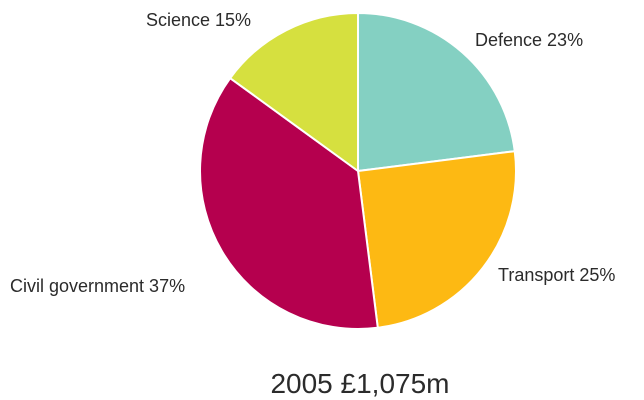  What do you see at coordinates (436, 239) in the screenshot?
I see `pie-slice-transport` at bounding box center [436, 239].